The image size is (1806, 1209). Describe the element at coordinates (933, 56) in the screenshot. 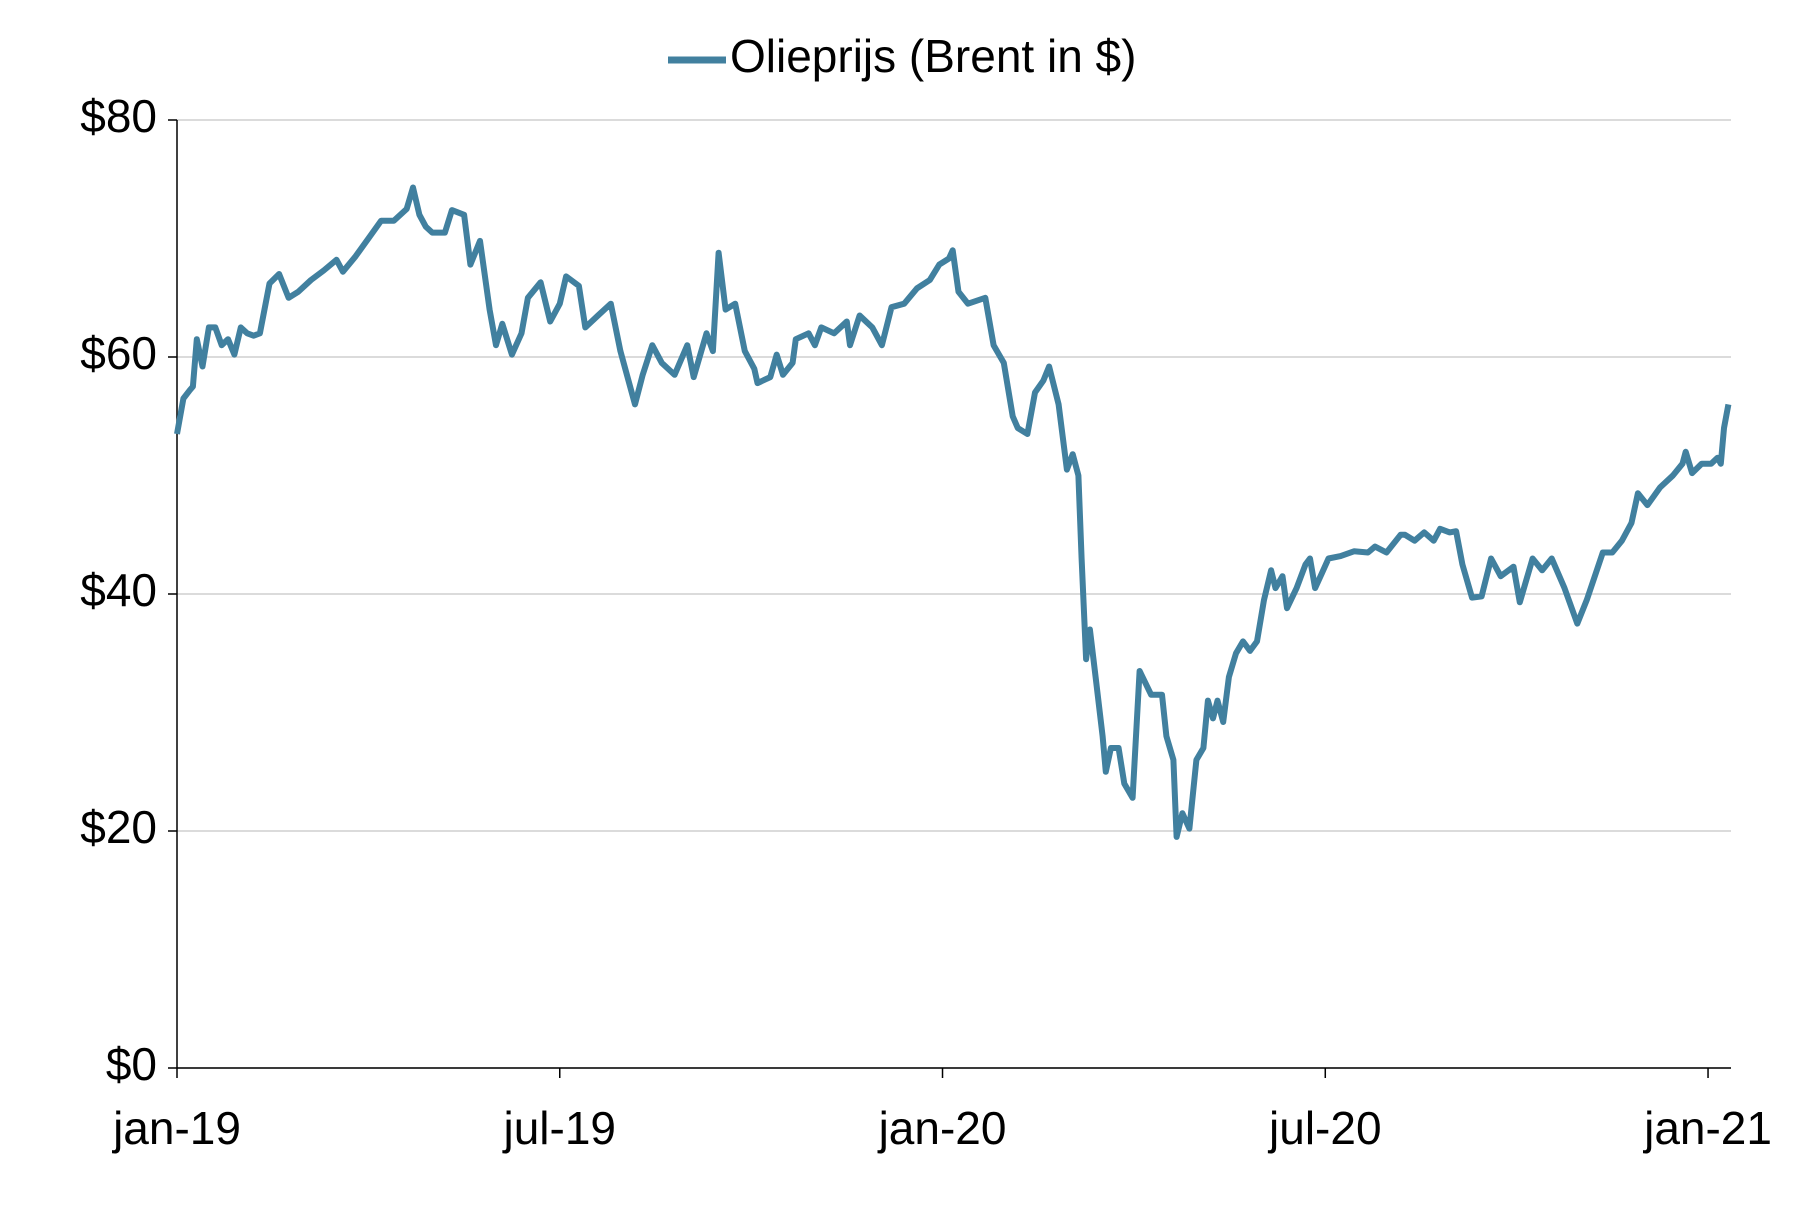

I see `legend-label: Olieprijs (Brent in $)` at that location.